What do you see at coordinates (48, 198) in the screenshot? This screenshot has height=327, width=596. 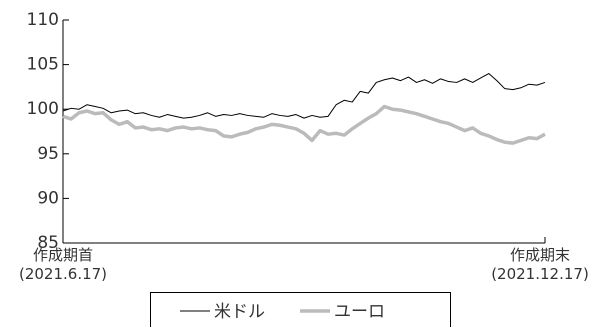 I see `y-tick-label: 90` at bounding box center [48, 198].